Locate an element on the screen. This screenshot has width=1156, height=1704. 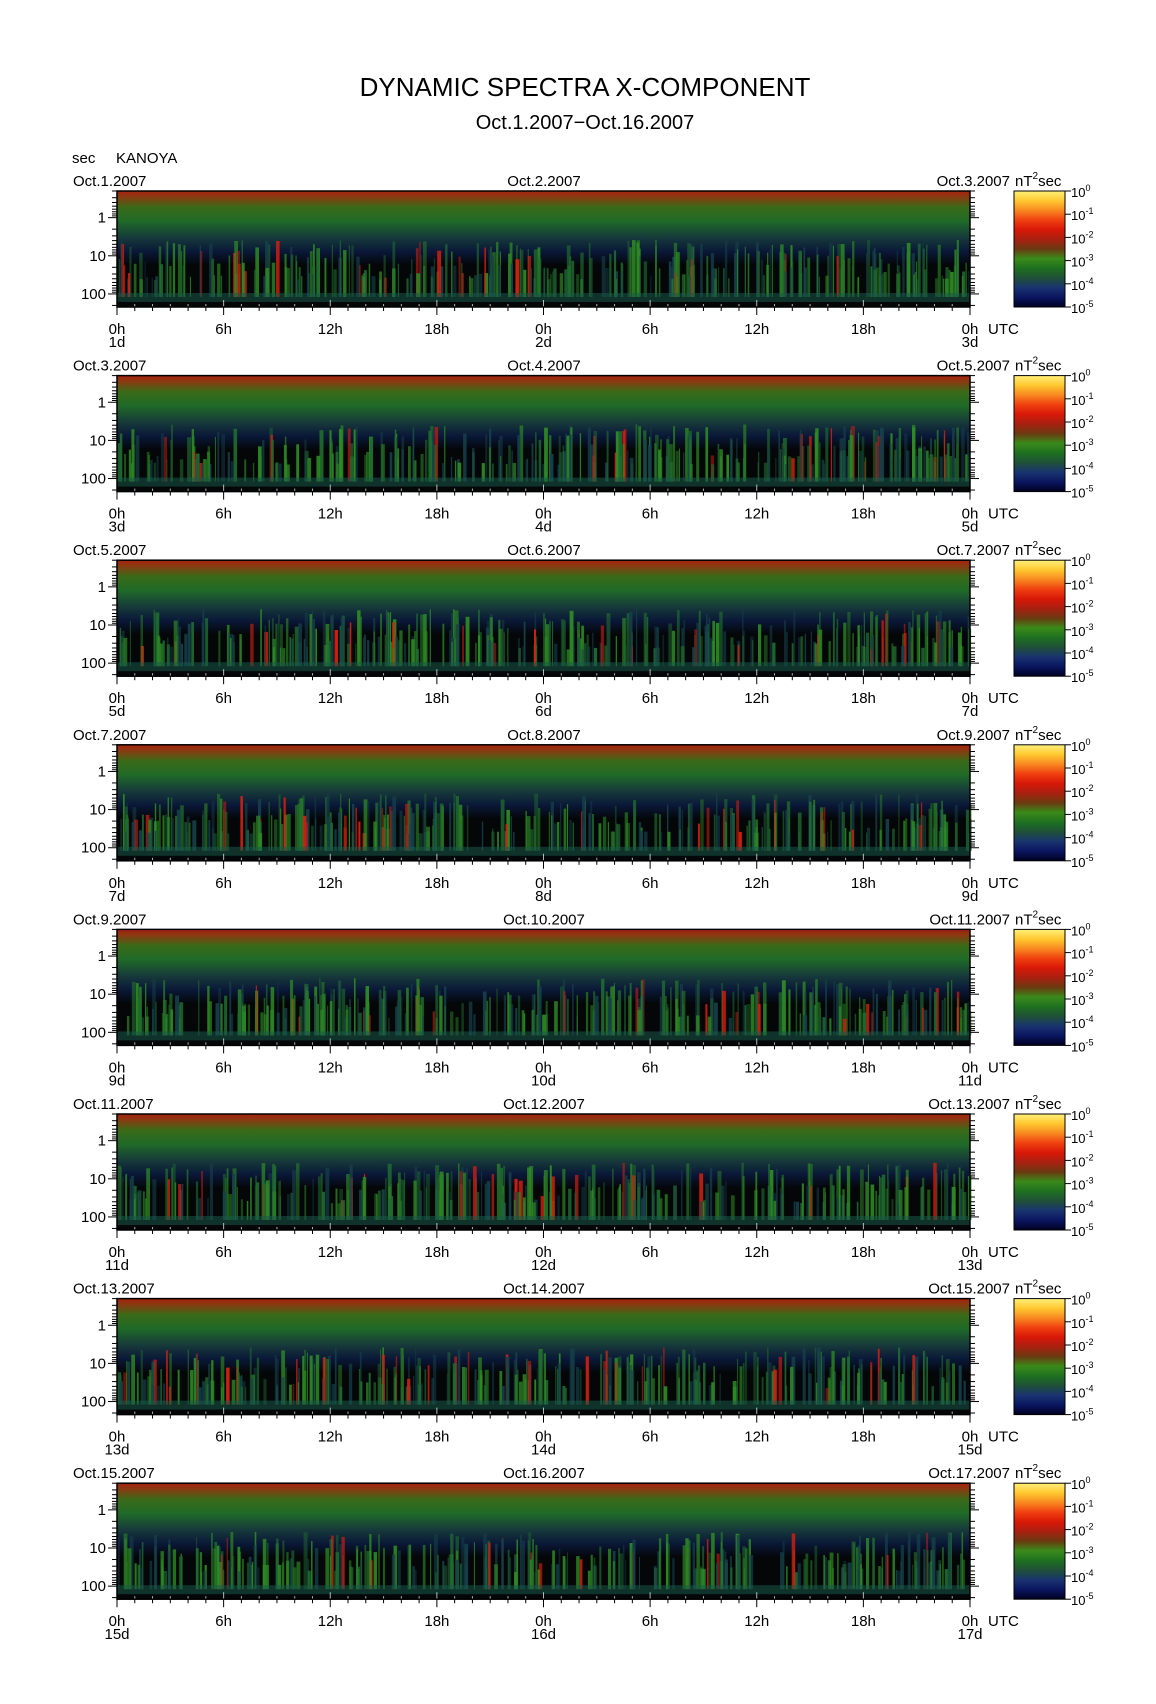
x-axis: 0h 6h 12h 18h 0h 6h 12h 18h 0h UTC 11d 12d 13d is located at coordinates (562, 1252).